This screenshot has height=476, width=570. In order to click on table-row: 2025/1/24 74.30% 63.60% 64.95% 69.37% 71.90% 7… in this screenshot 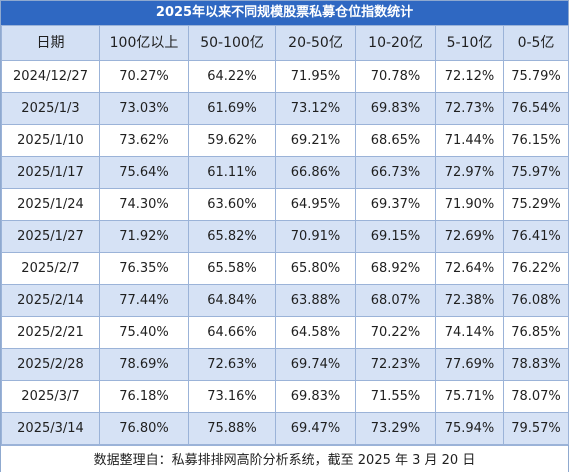, I will do `click(285, 204)`.